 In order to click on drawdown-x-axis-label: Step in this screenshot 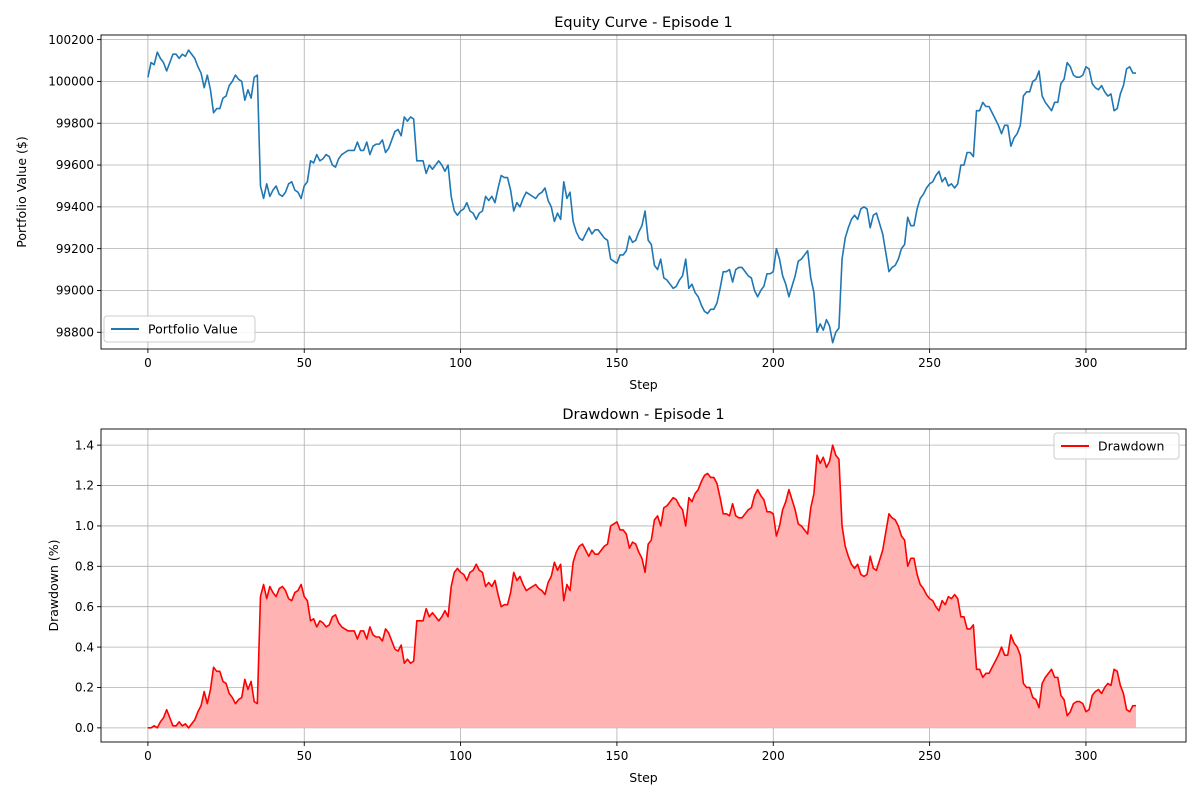, I will do `click(643, 777)`.